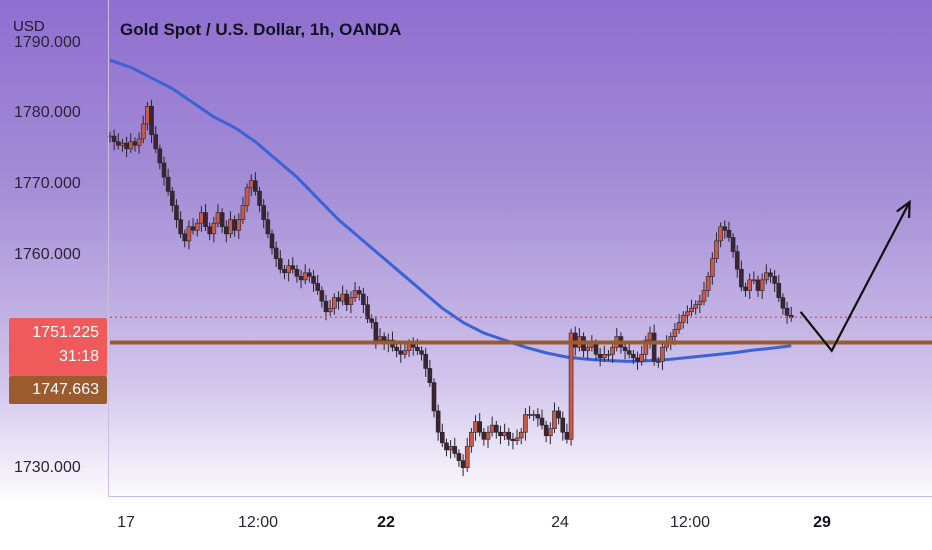  I want to click on level-price-tag: 1747.663, so click(58, 390).